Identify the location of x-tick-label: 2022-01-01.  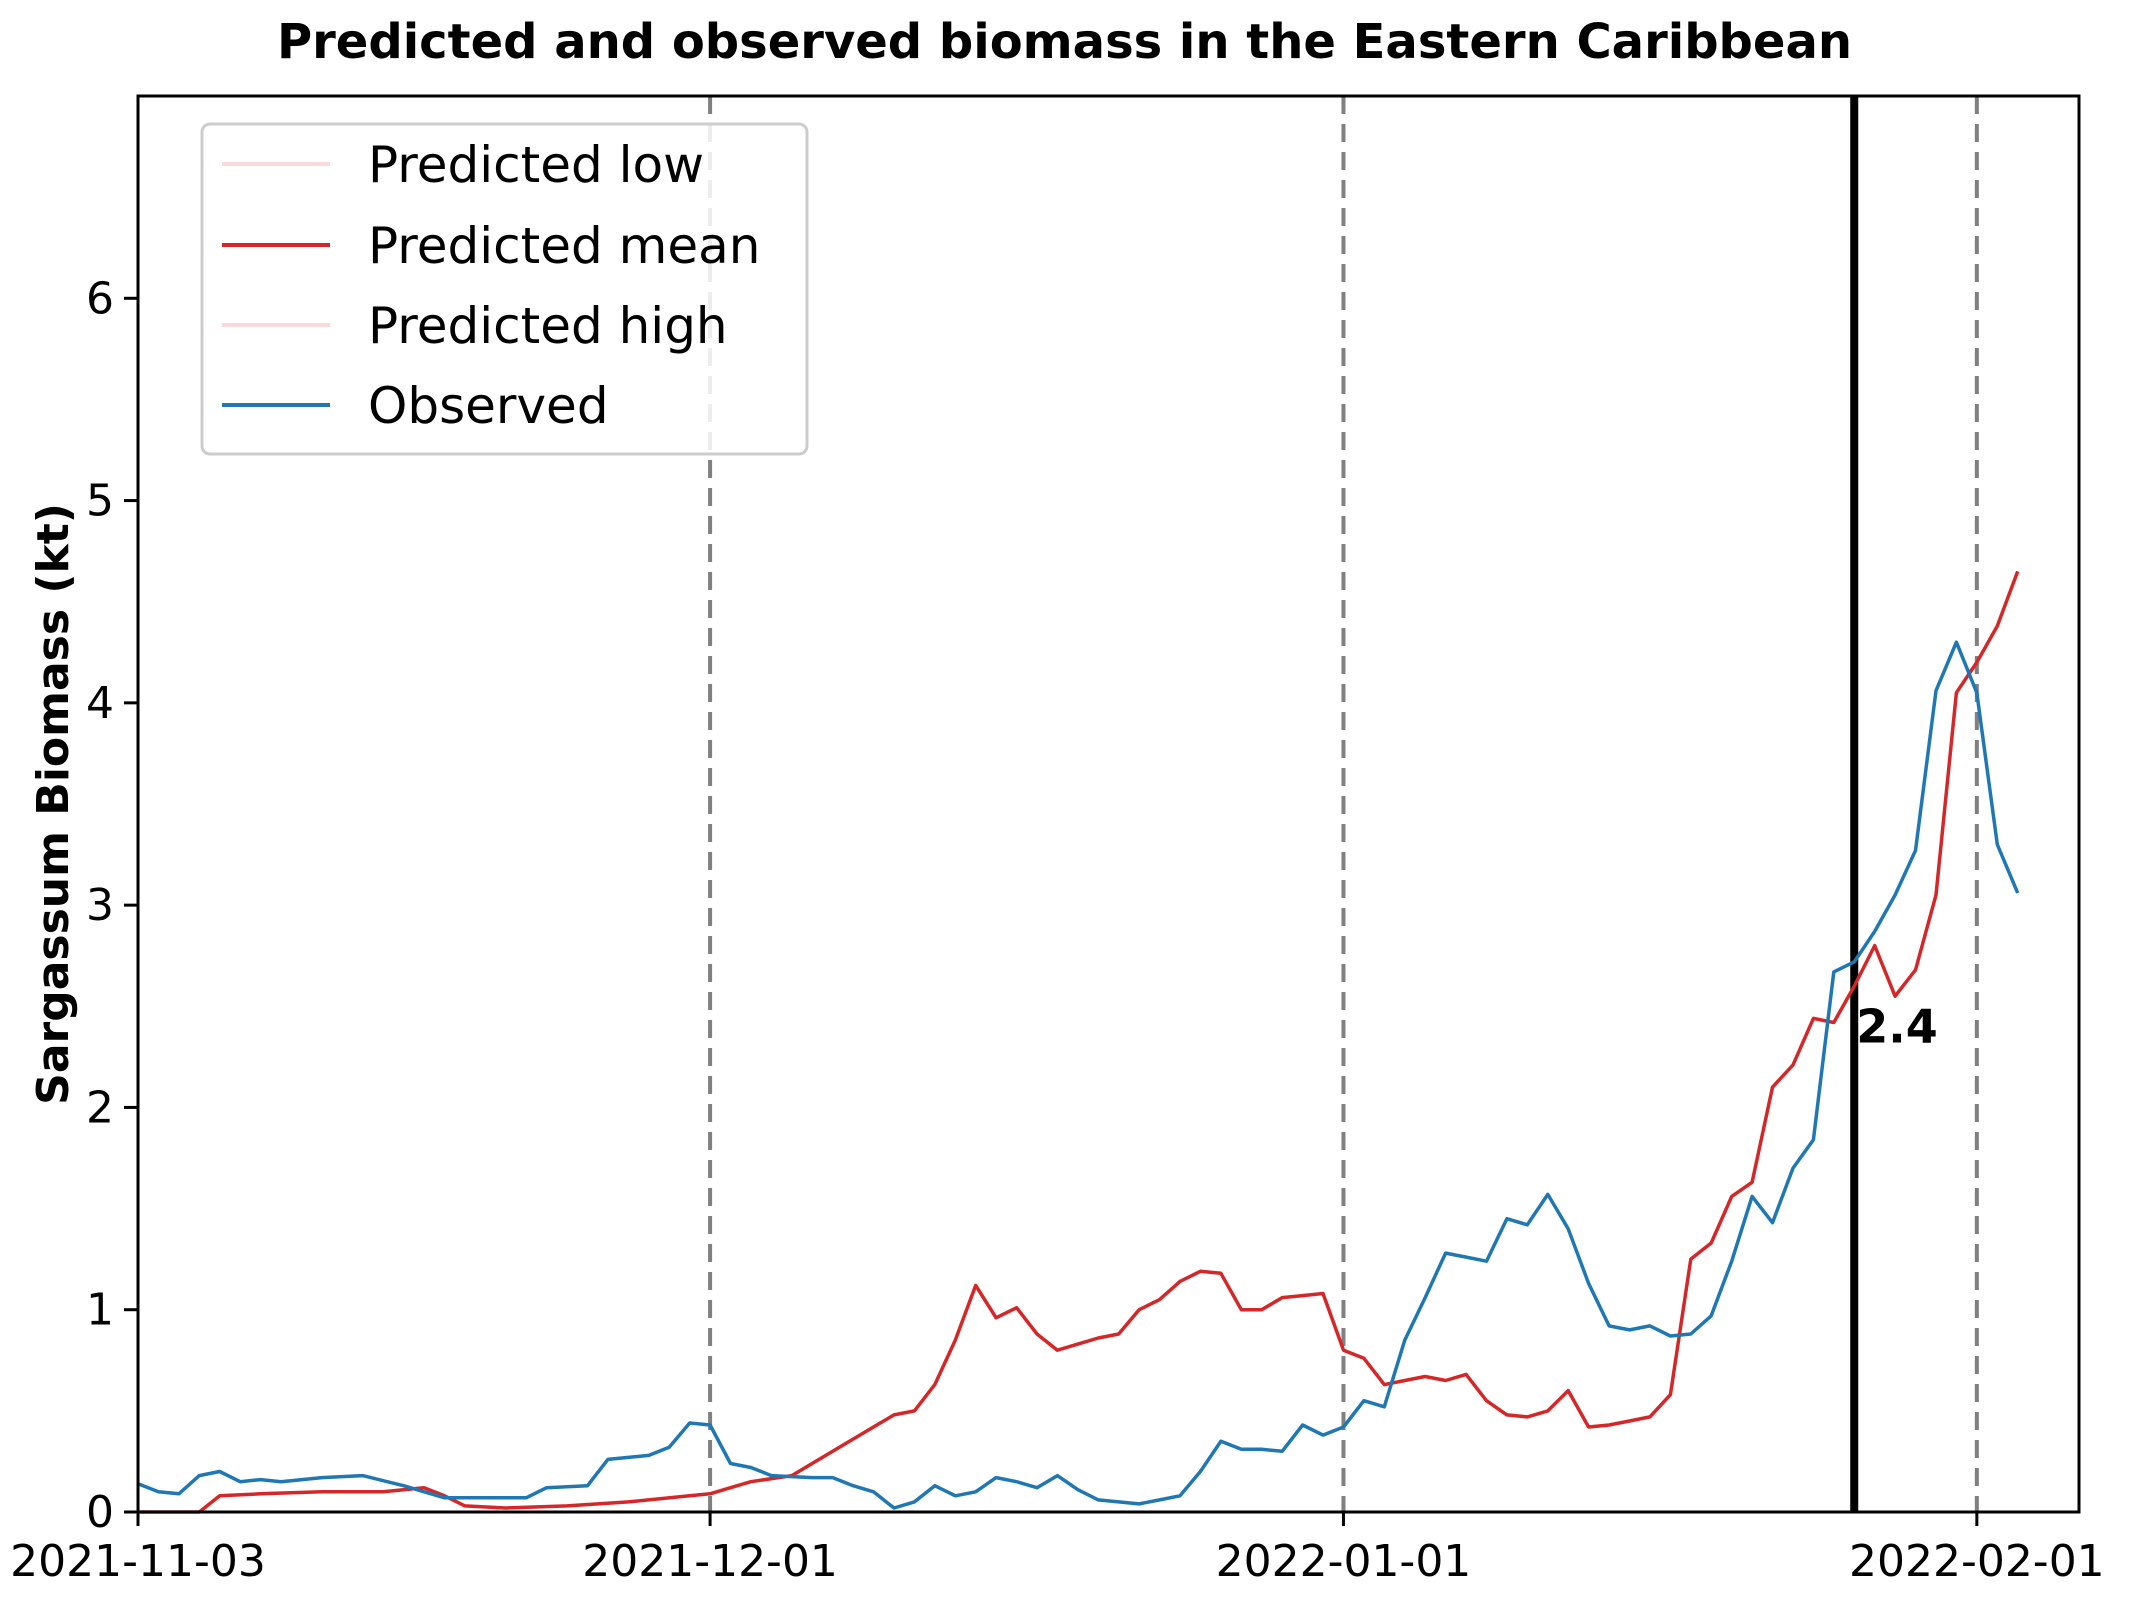
(1344, 1561).